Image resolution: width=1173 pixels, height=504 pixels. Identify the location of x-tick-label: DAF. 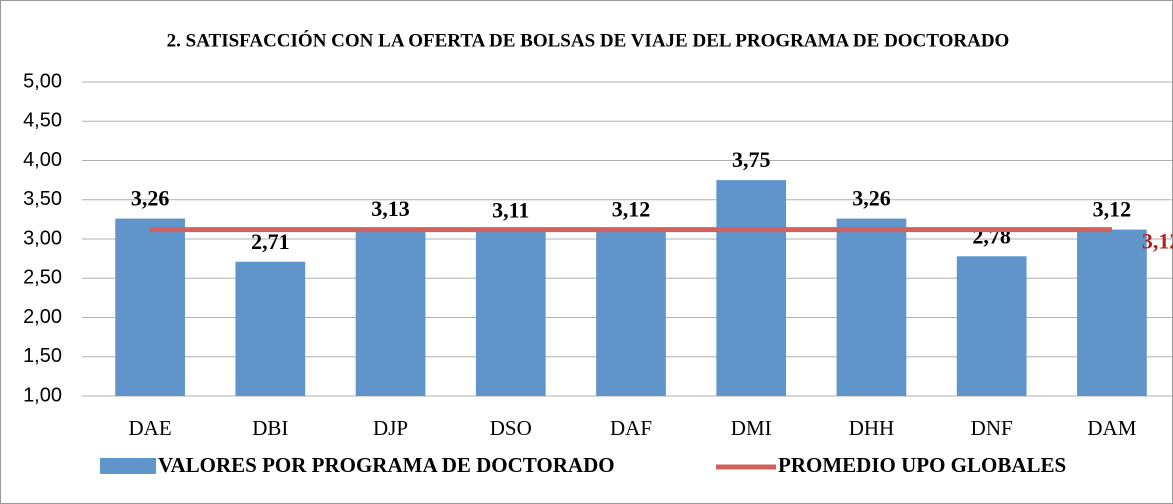
(631, 428).